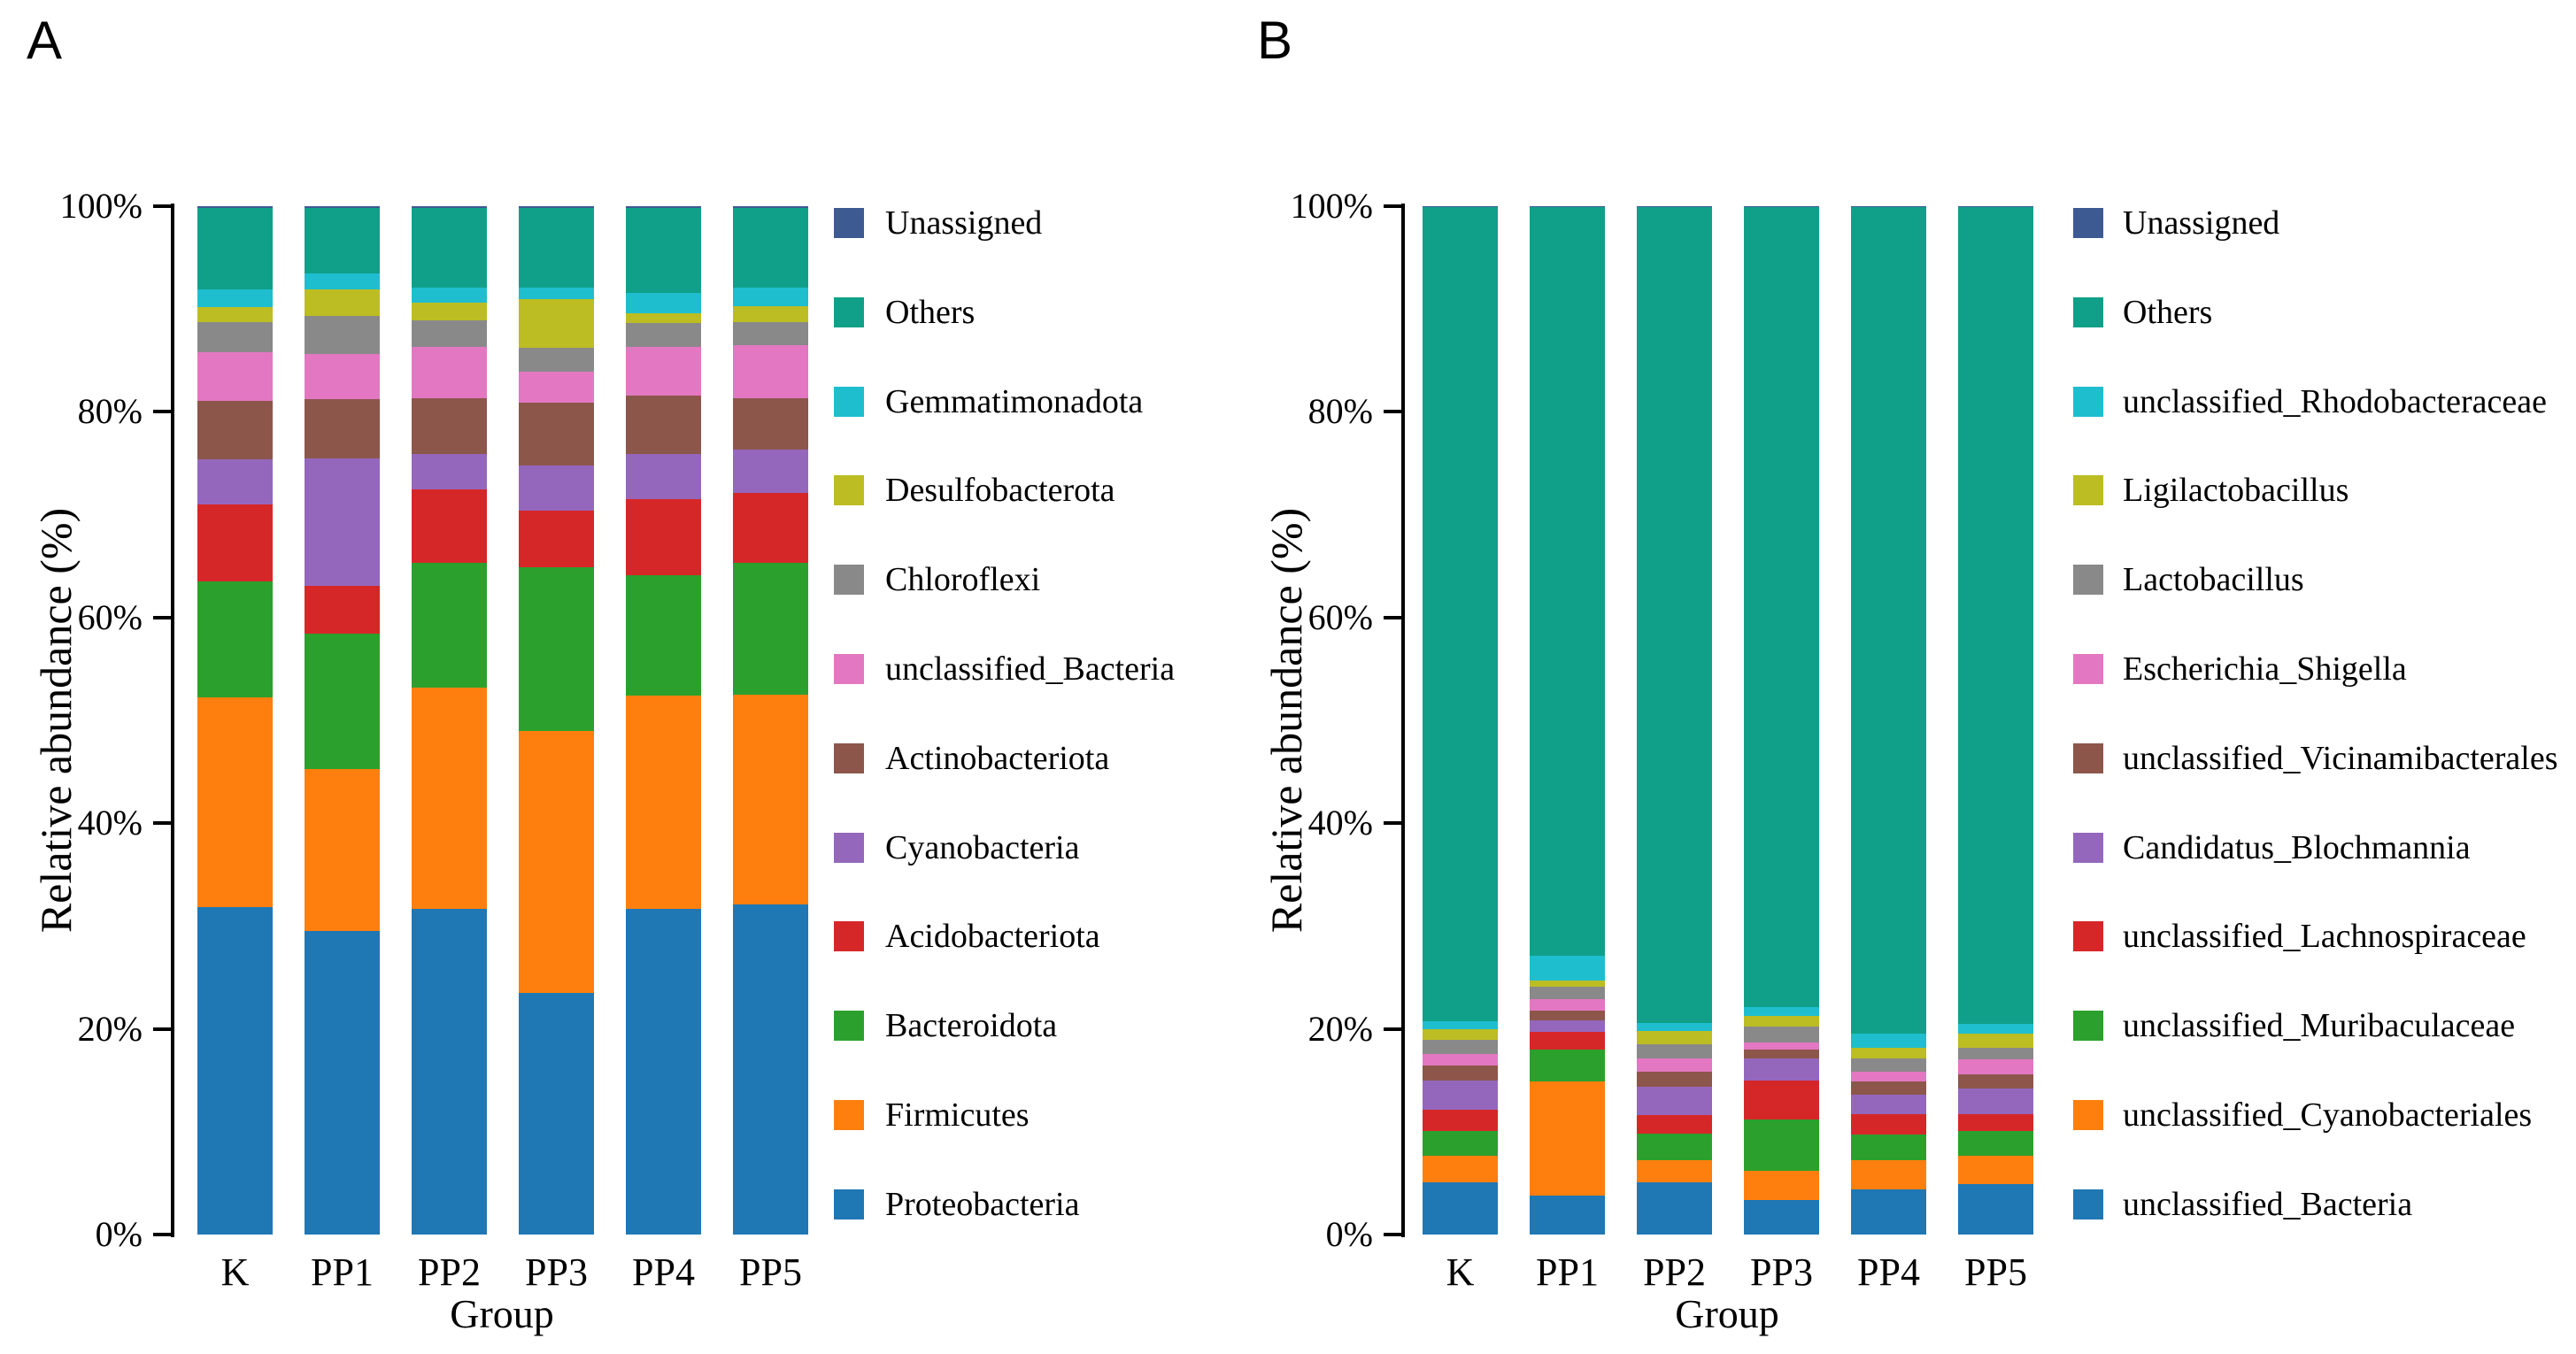 This screenshot has width=2576, height=1354. I want to click on panel-b-y-axis-line, so click(1403, 720).